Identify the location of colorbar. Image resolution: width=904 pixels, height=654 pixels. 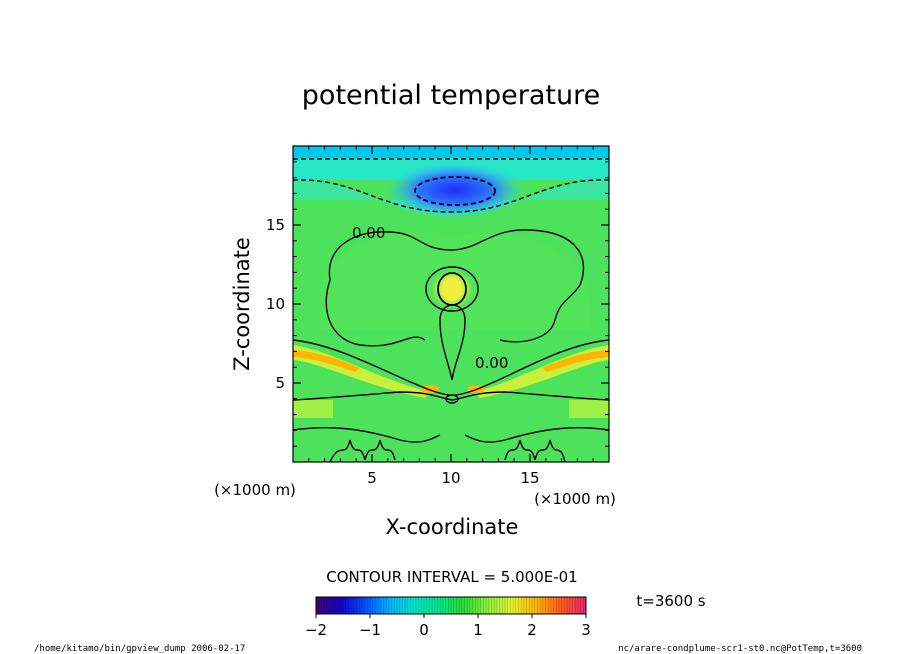
(451, 605).